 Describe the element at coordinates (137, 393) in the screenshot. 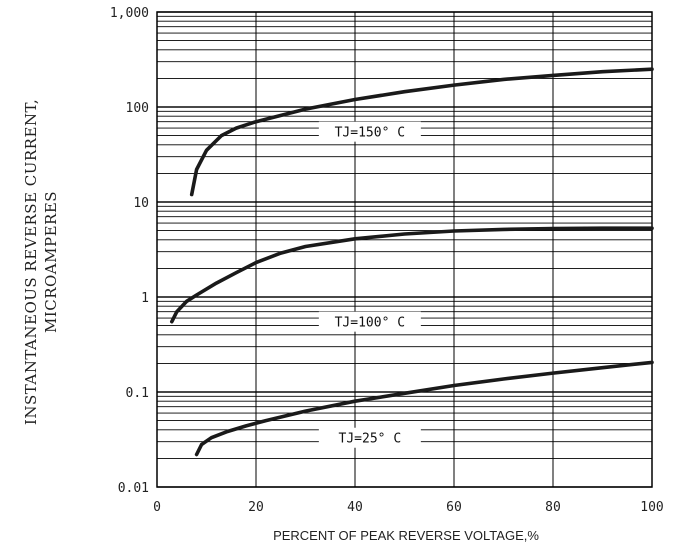

I see `y-tick-label: 0.1` at that location.